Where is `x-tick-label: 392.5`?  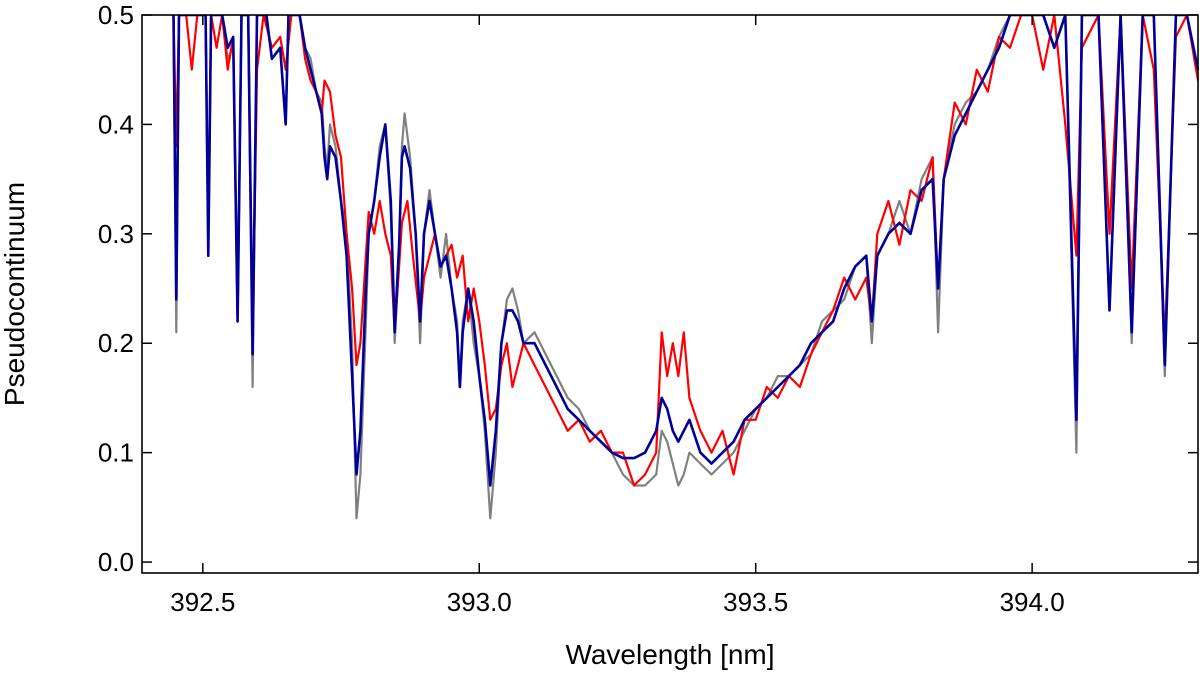
x-tick-label: 392.5 is located at coordinates (202, 602).